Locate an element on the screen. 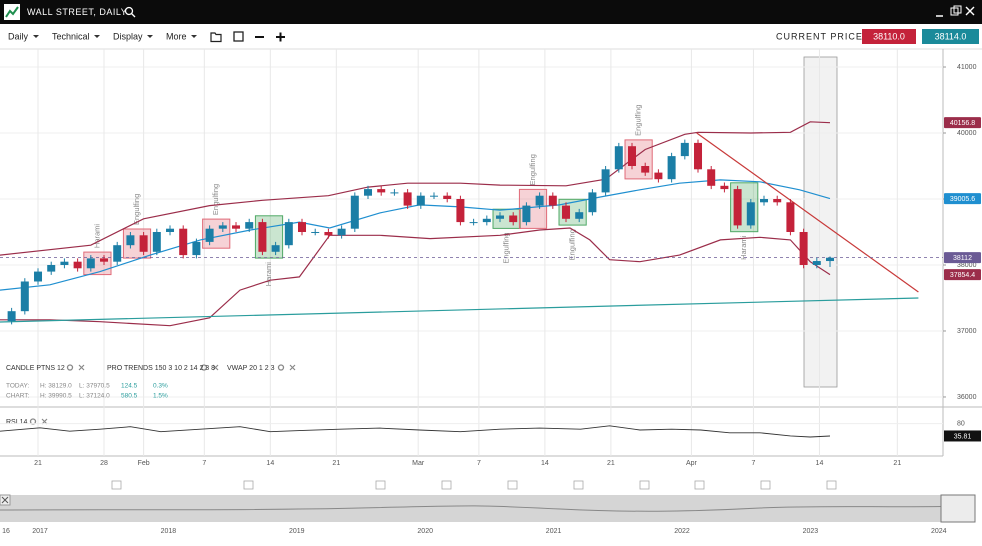 This screenshot has height=546, width=982. y-tick-label: 80 is located at coordinates (961, 423).